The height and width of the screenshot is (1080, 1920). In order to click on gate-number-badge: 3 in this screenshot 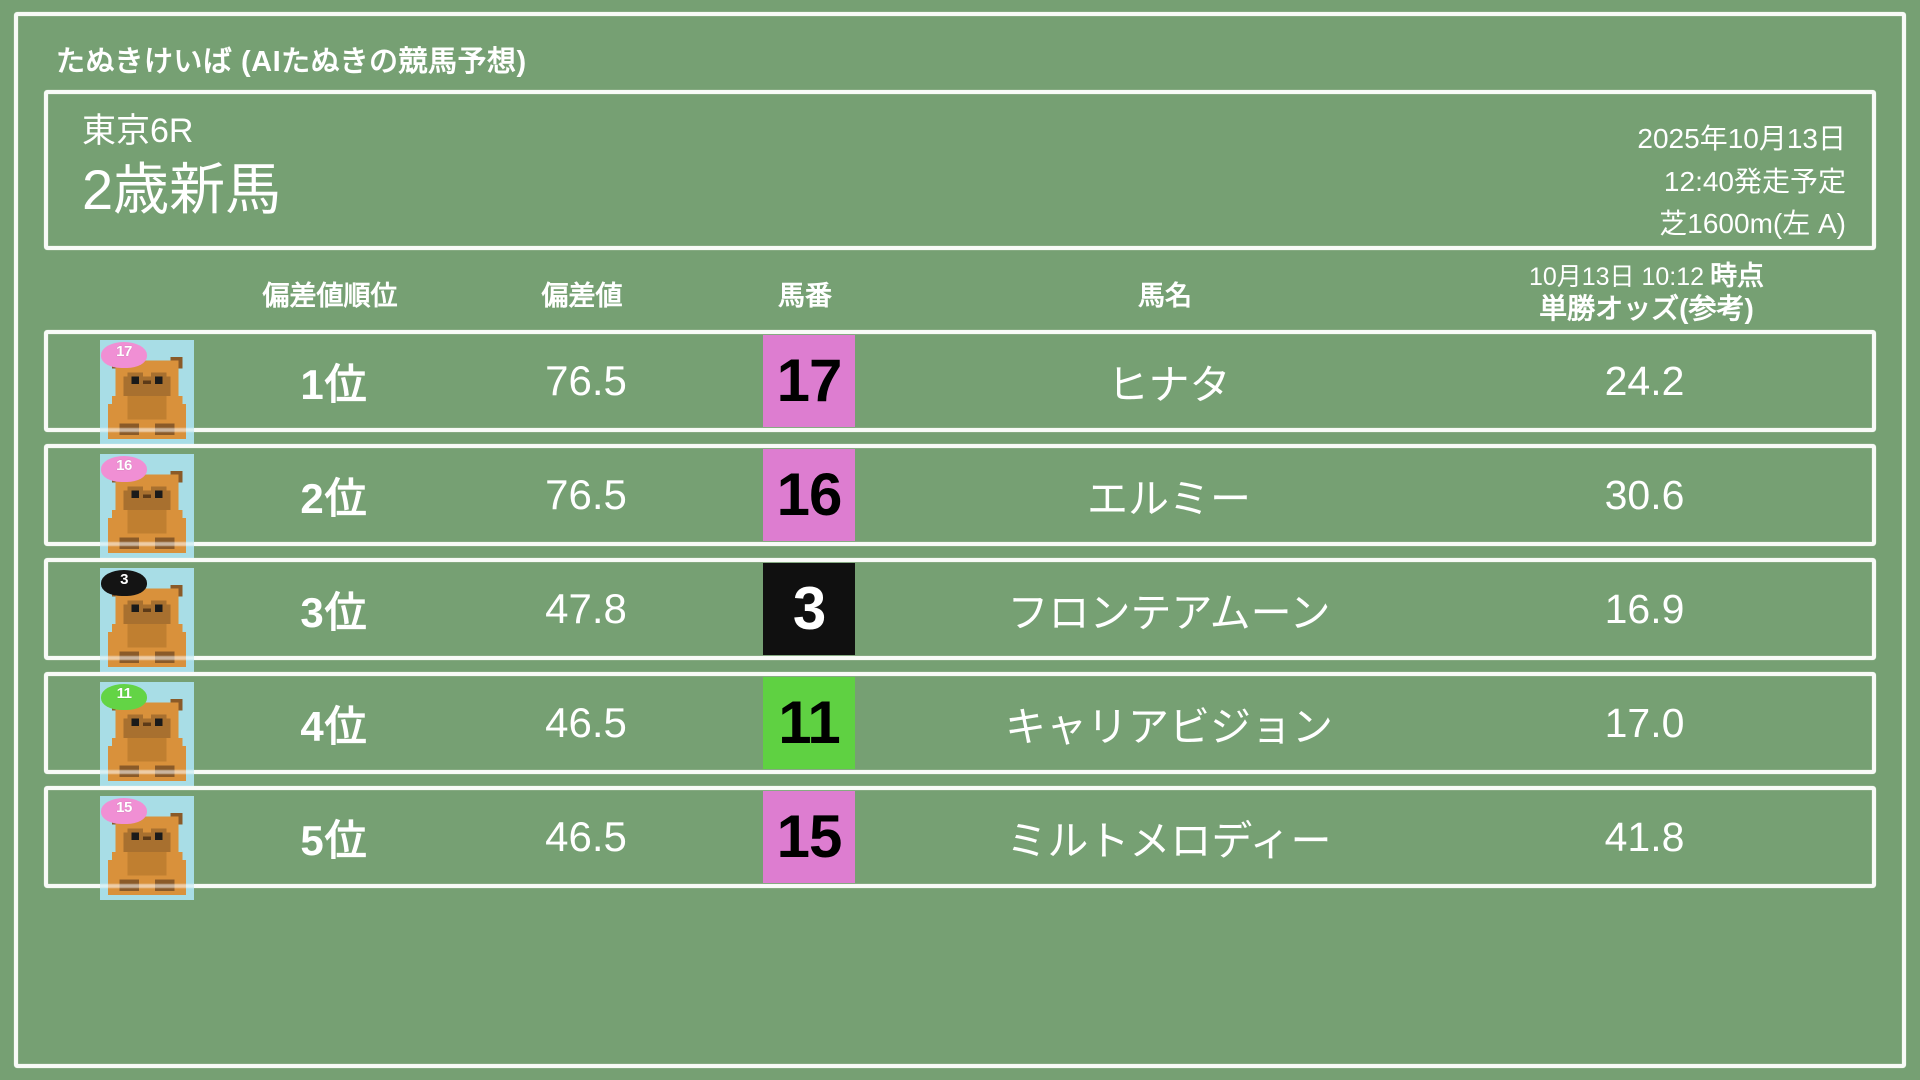, I will do `click(809, 609)`.